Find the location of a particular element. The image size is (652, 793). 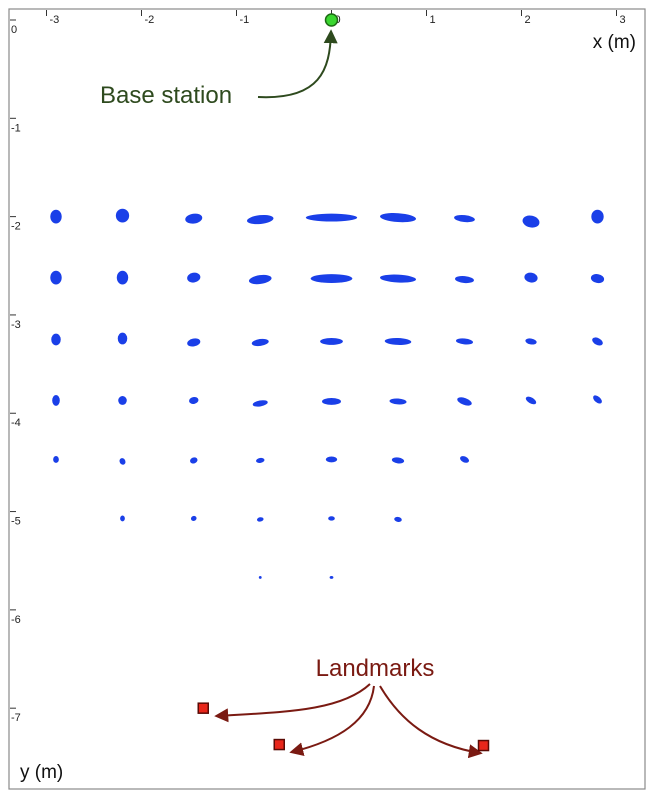

y-tick-label: 0 is located at coordinates (14, 30).